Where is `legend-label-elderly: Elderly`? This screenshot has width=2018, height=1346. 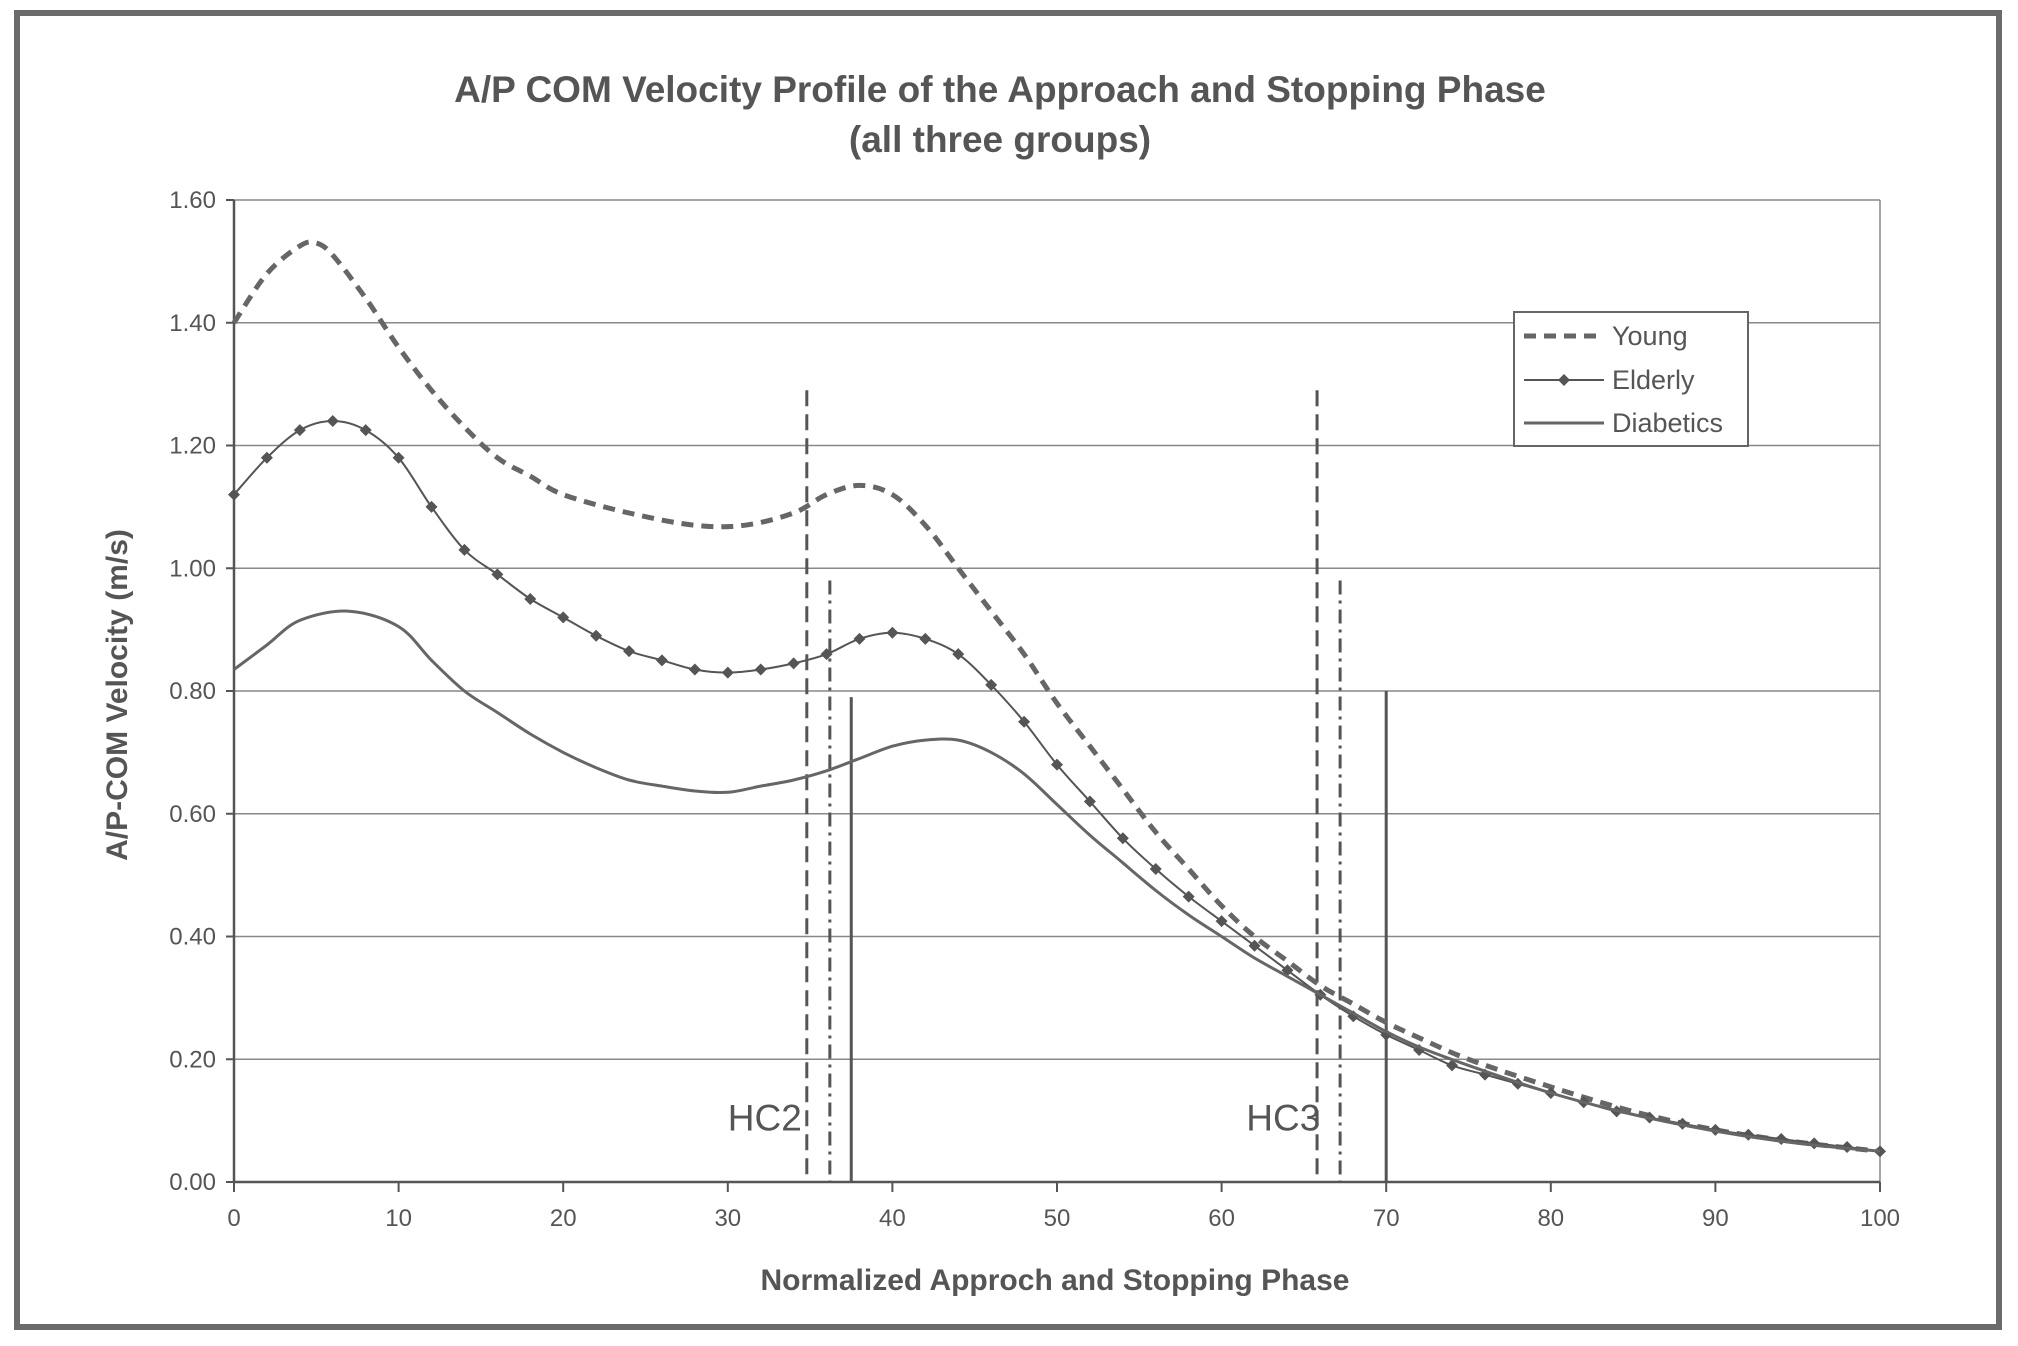
legend-label-elderly: Elderly is located at coordinates (1653, 380).